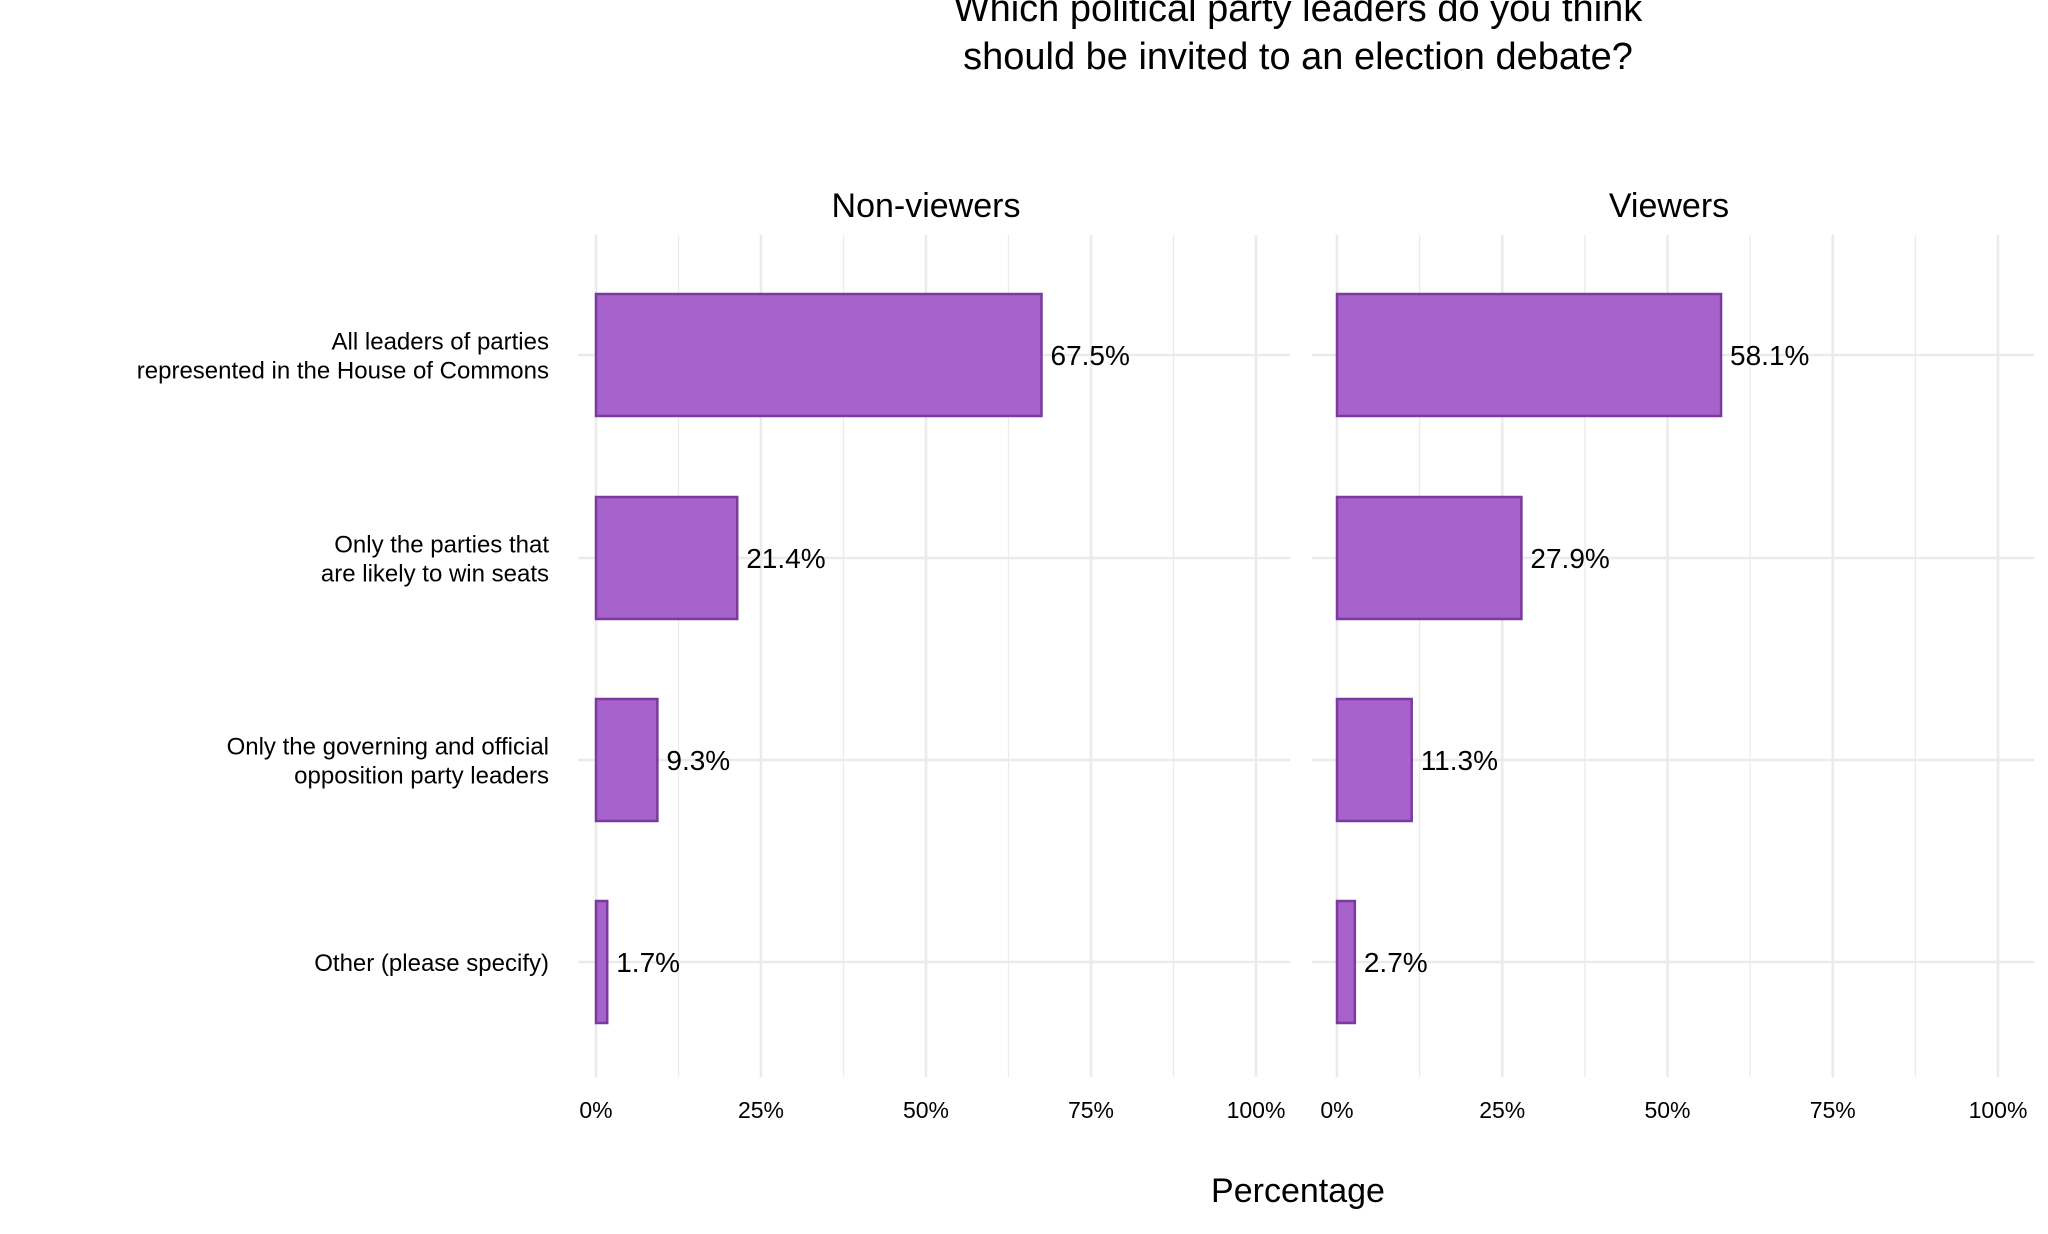 The width and height of the screenshot is (2048, 1234). Describe the element at coordinates (1298, 1191) in the screenshot. I see `x-axis-title: Percentage` at that location.